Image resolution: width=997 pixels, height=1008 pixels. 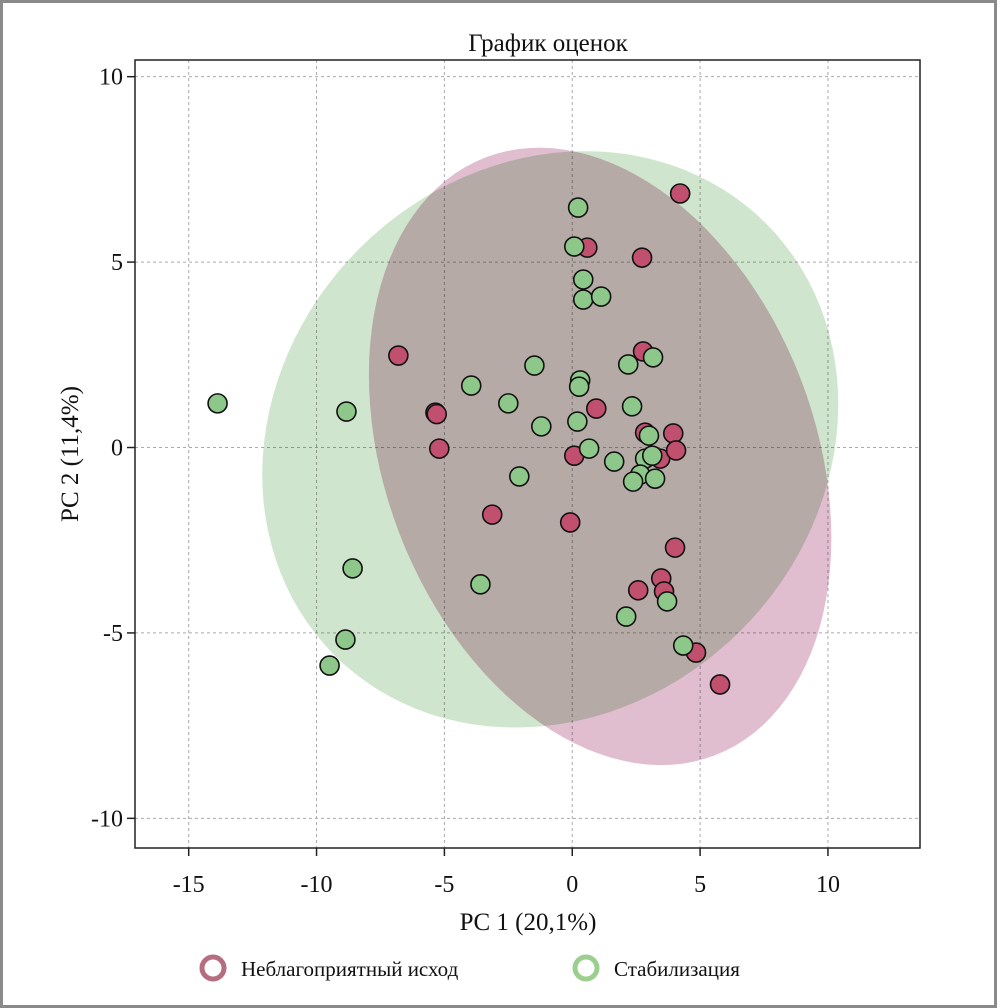 What do you see at coordinates (350, 969) in the screenshot?
I see `legend-label: Неблагоприятный исход` at bounding box center [350, 969].